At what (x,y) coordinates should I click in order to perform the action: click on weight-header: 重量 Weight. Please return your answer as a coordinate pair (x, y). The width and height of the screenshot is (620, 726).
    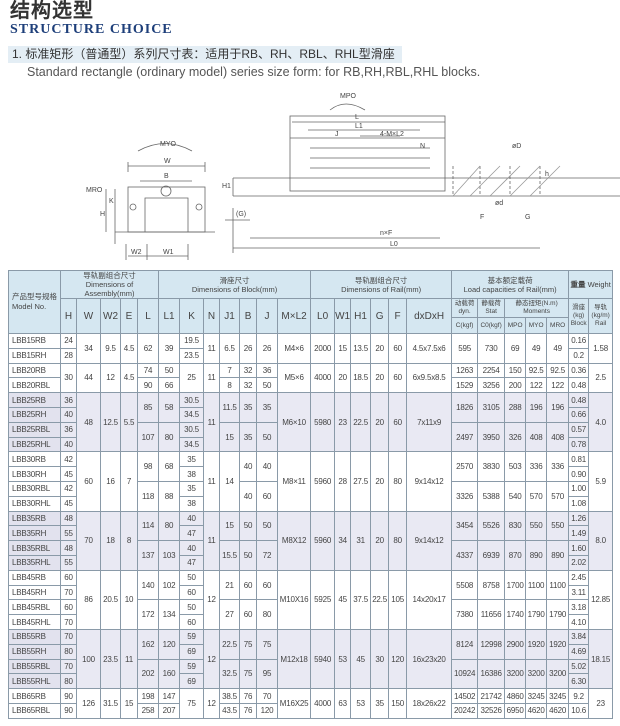
    Looking at the image, I should click on (591, 284).